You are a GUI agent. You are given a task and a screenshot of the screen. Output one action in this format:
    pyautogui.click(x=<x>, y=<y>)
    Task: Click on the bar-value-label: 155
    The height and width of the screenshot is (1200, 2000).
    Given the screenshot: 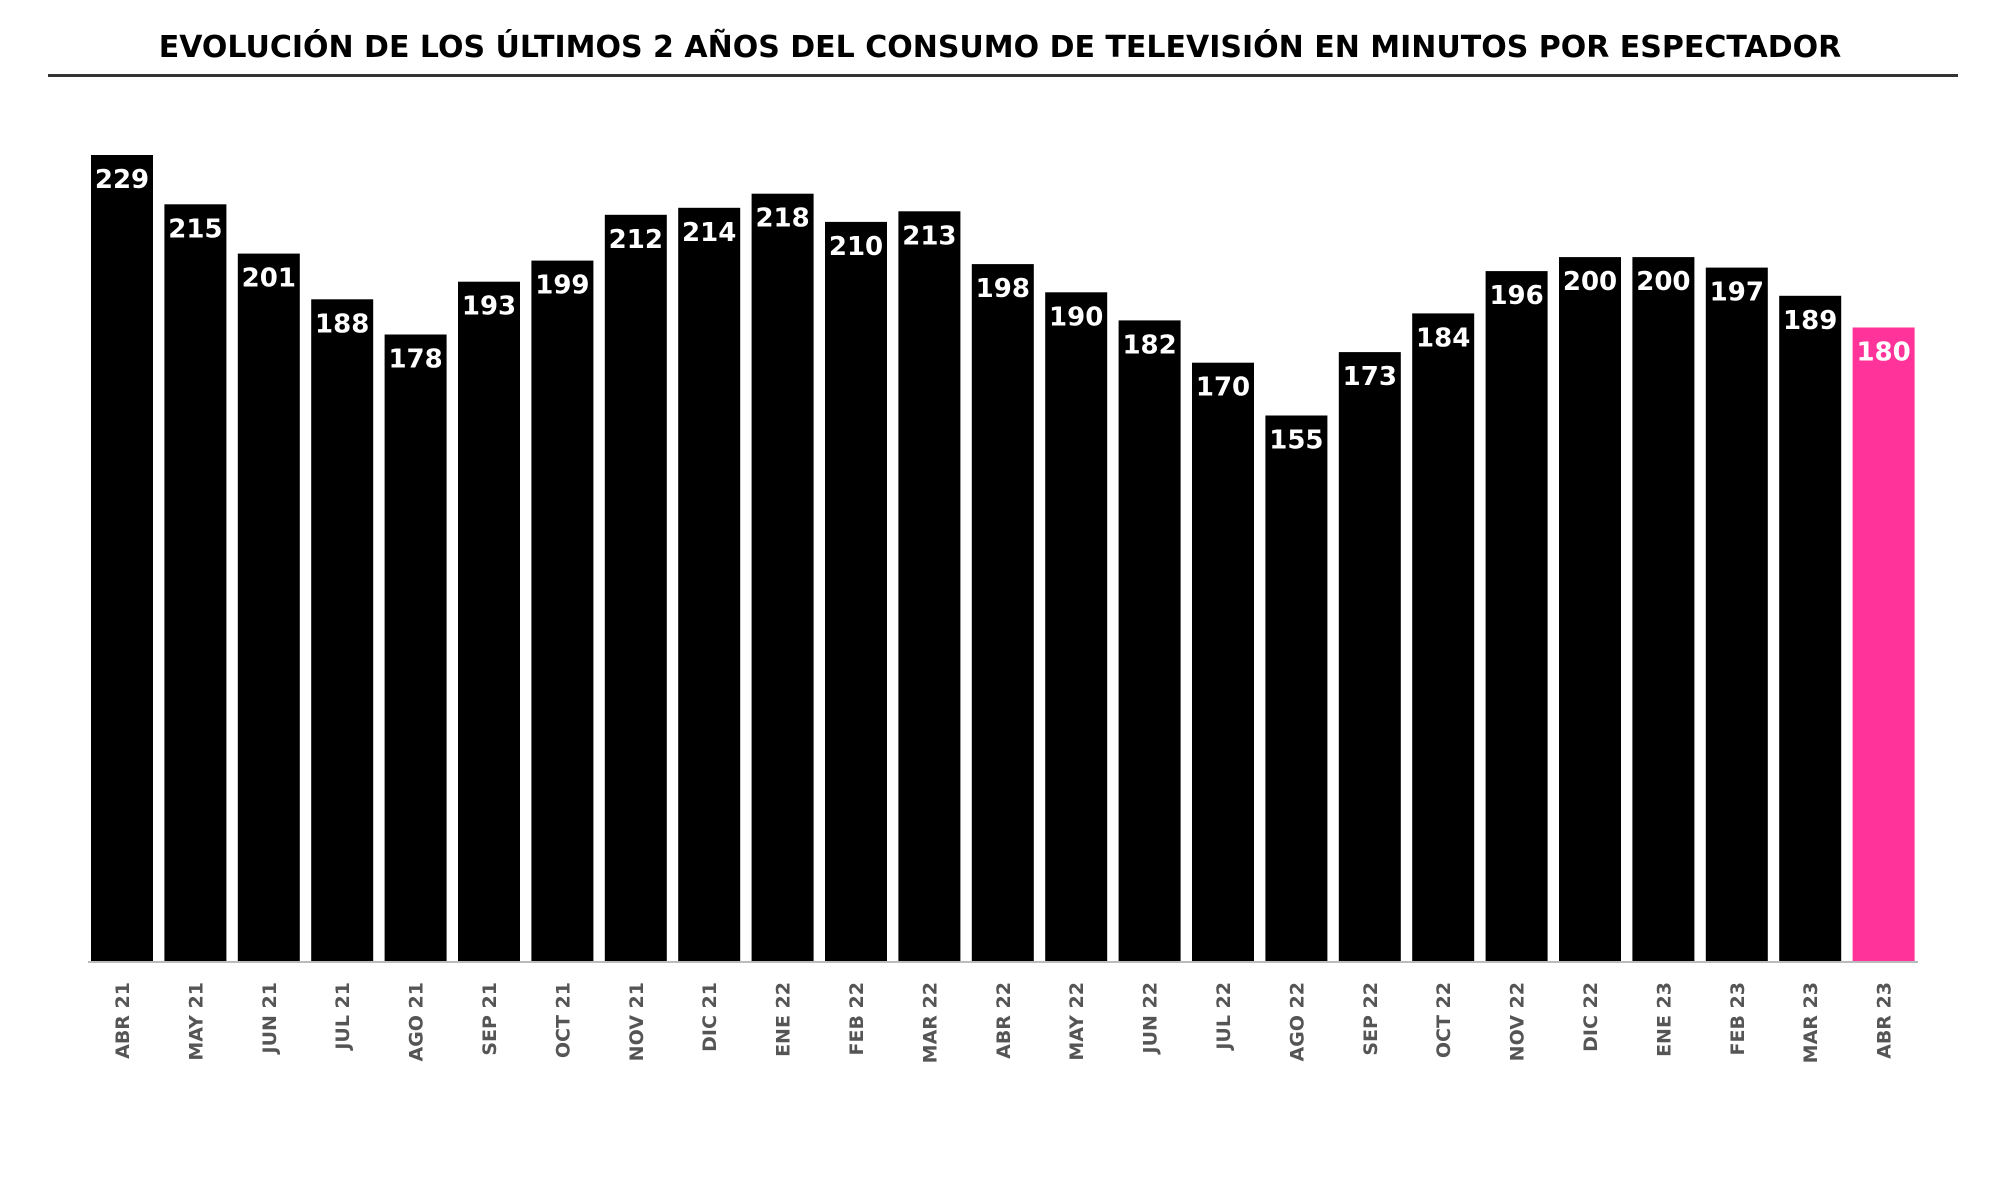 What is the action you would take?
    pyautogui.click(x=1296, y=441)
    